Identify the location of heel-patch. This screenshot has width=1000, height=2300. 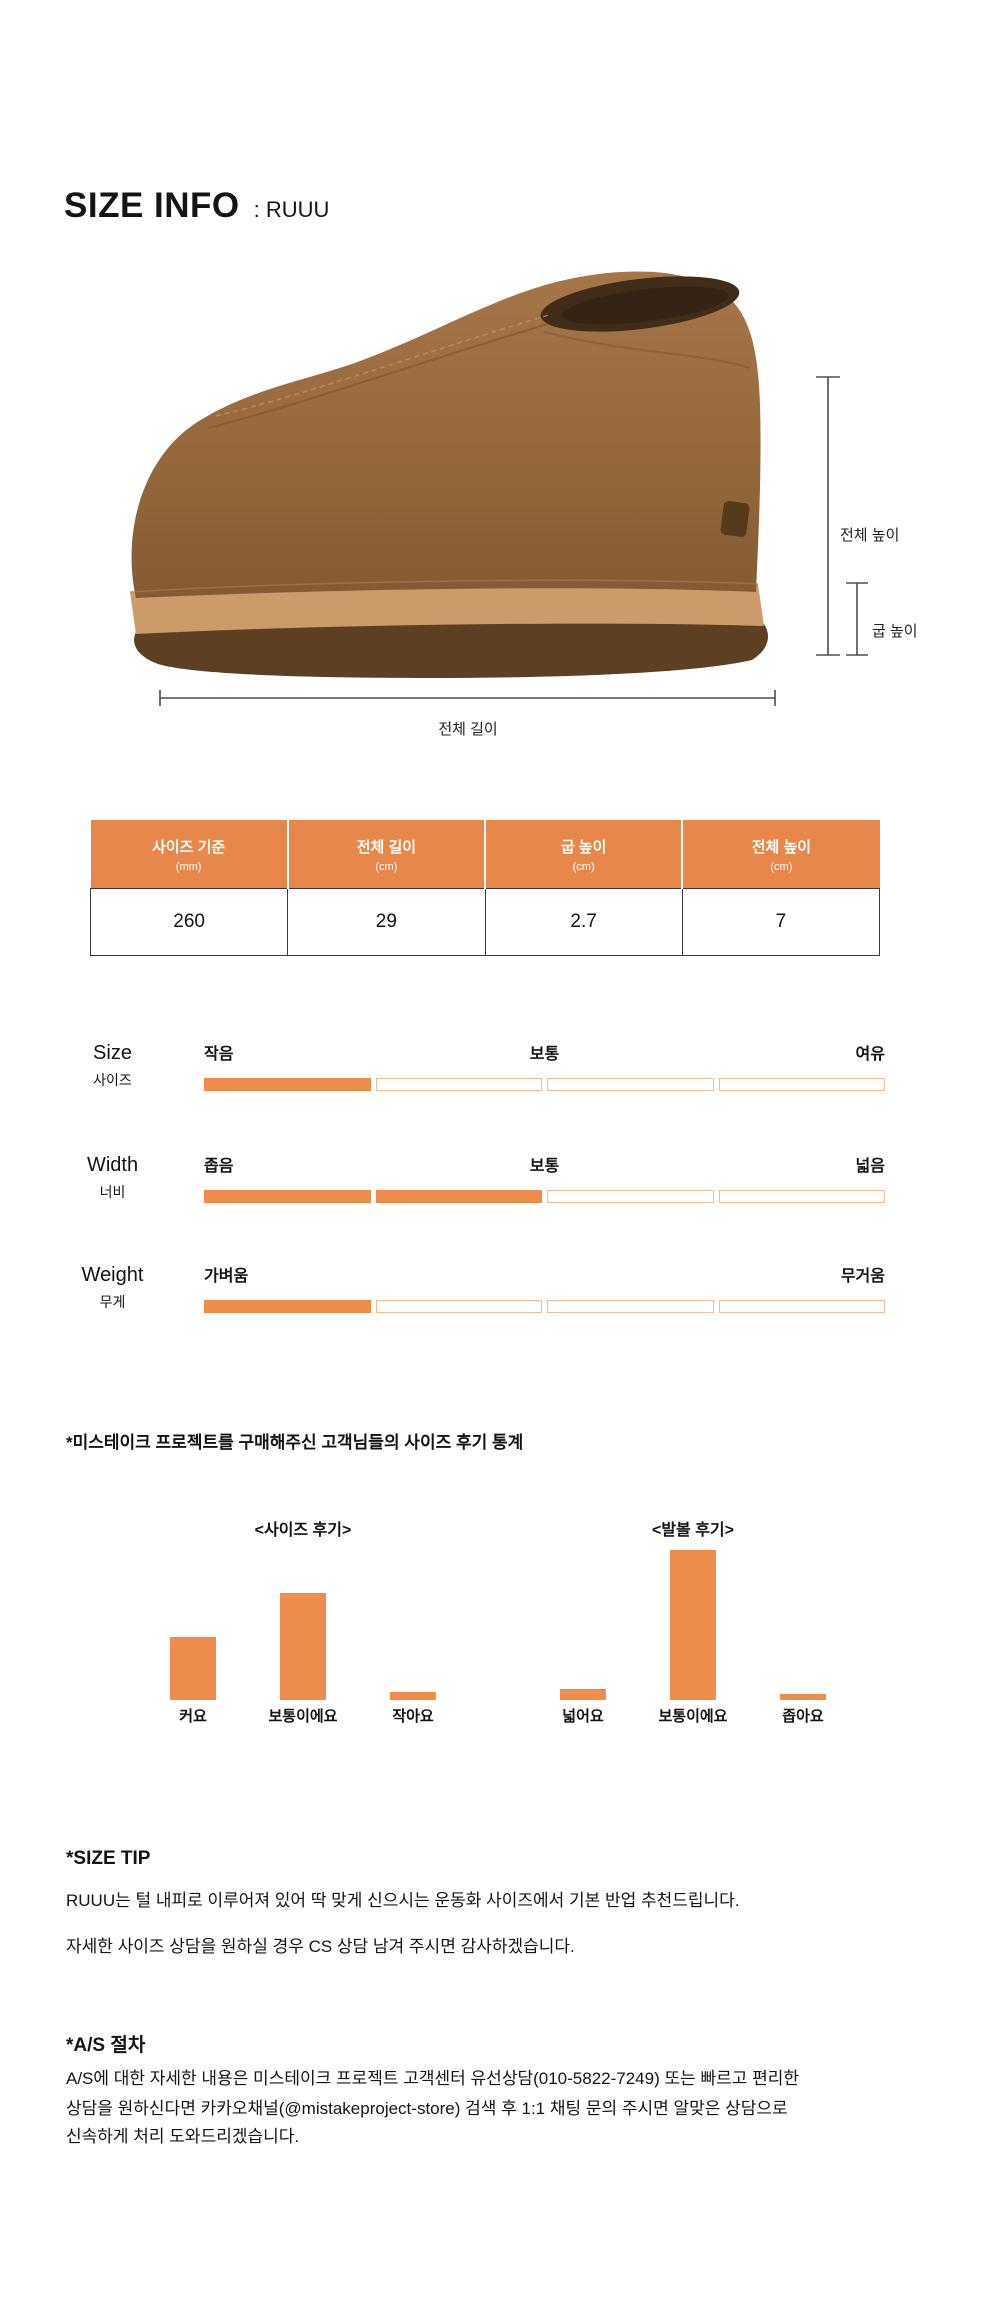
(735, 519).